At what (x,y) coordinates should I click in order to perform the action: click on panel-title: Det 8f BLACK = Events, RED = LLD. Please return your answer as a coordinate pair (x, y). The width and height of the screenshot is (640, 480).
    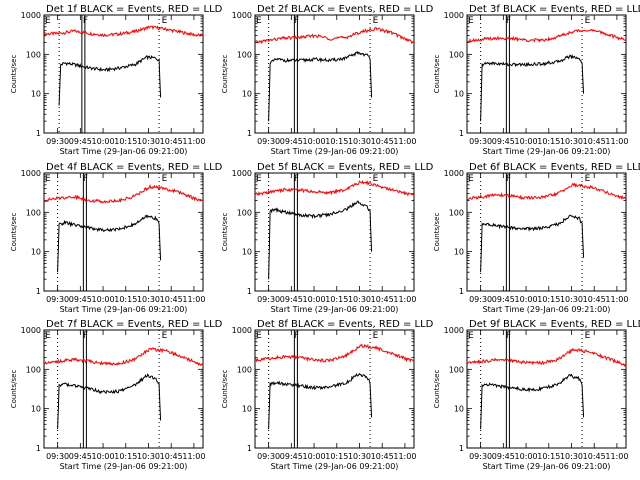
    Looking at the image, I should click on (345, 324).